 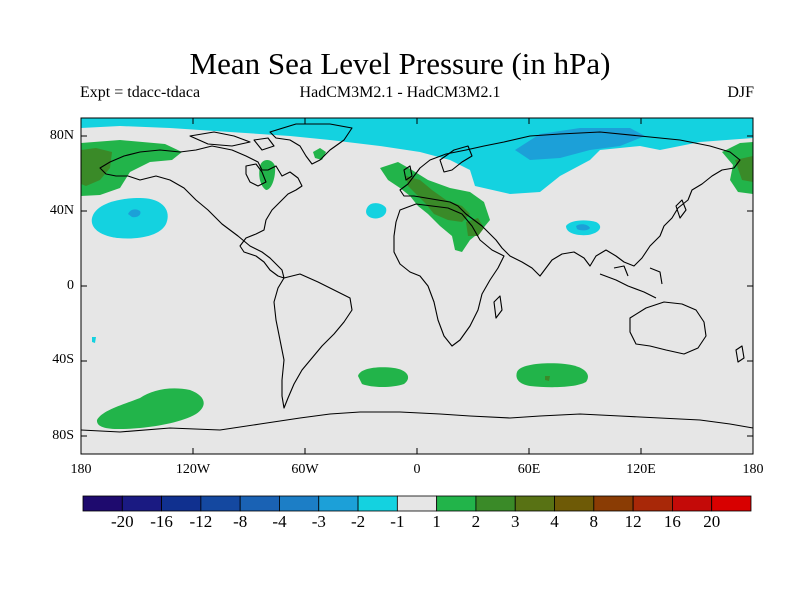 What do you see at coordinates (547, 378) in the screenshot?
I see `south-indian-positive-core` at bounding box center [547, 378].